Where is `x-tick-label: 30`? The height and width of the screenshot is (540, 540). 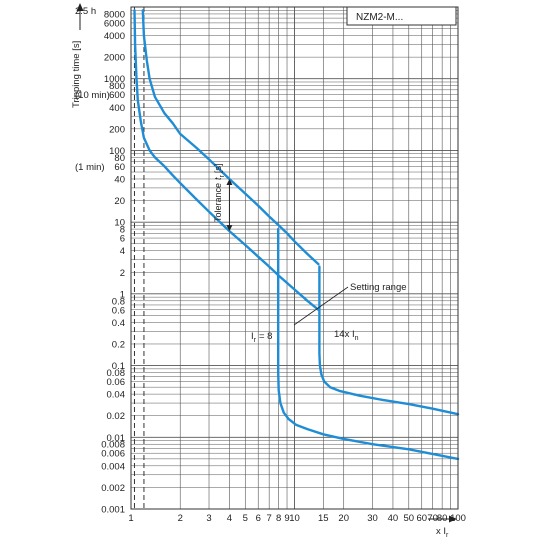
x-tick-label: 30 is located at coordinates (372, 518).